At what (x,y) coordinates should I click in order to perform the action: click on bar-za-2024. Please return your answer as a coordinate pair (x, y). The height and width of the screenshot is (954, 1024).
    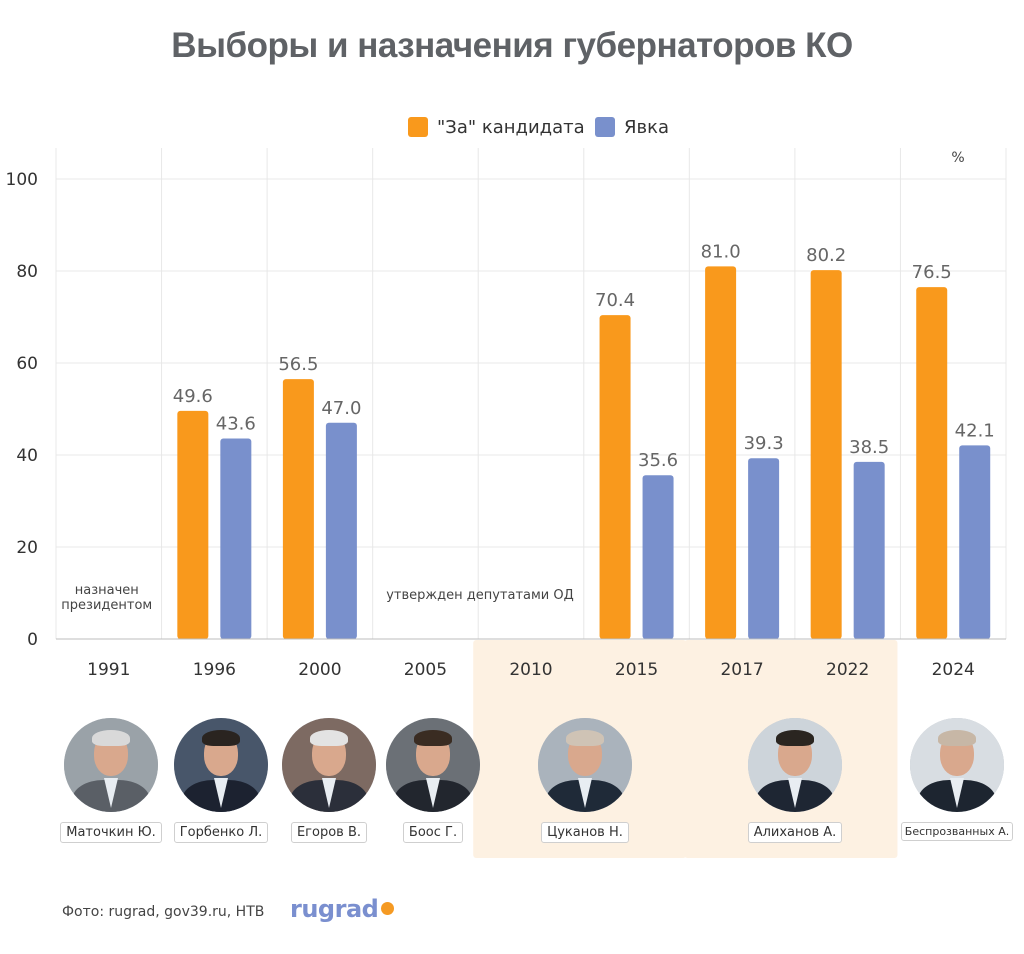
    Looking at the image, I should click on (932, 463).